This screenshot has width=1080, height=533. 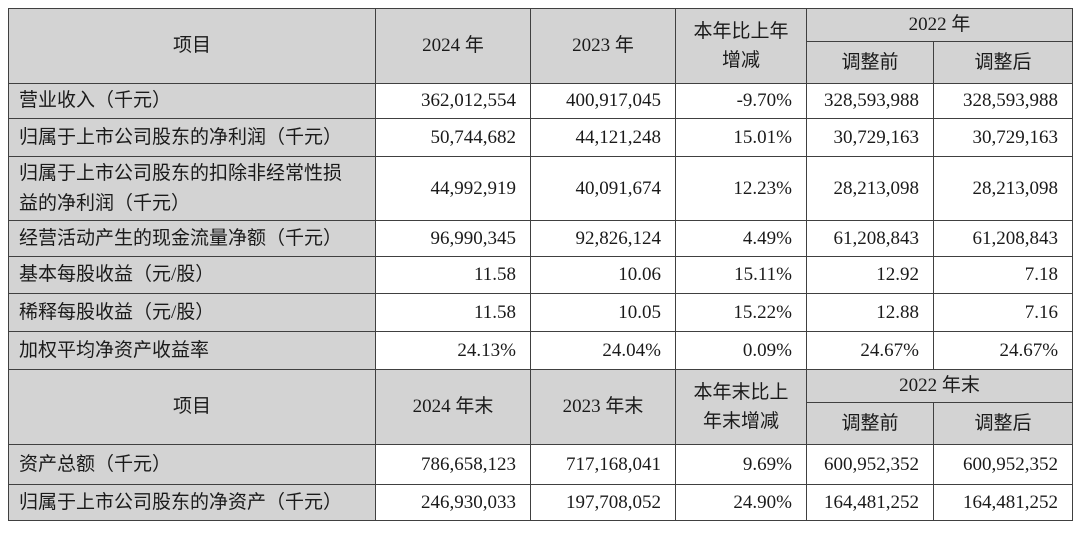 What do you see at coordinates (603, 407) in the screenshot?
I see `header-2023-yearend: 2023 年末` at bounding box center [603, 407].